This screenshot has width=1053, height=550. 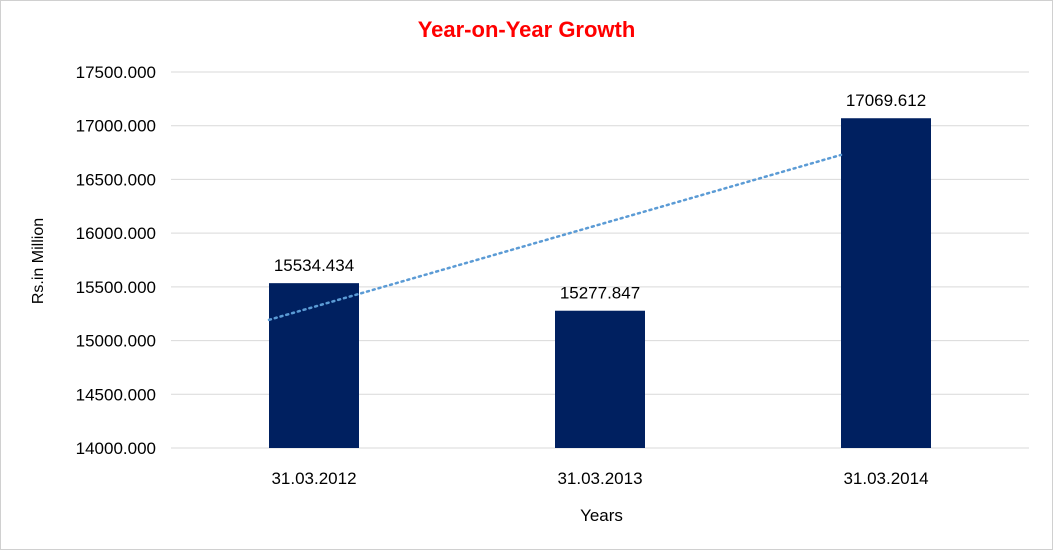 What do you see at coordinates (599, 478) in the screenshot?
I see `x-tick-label: 31.03.2013` at bounding box center [599, 478].